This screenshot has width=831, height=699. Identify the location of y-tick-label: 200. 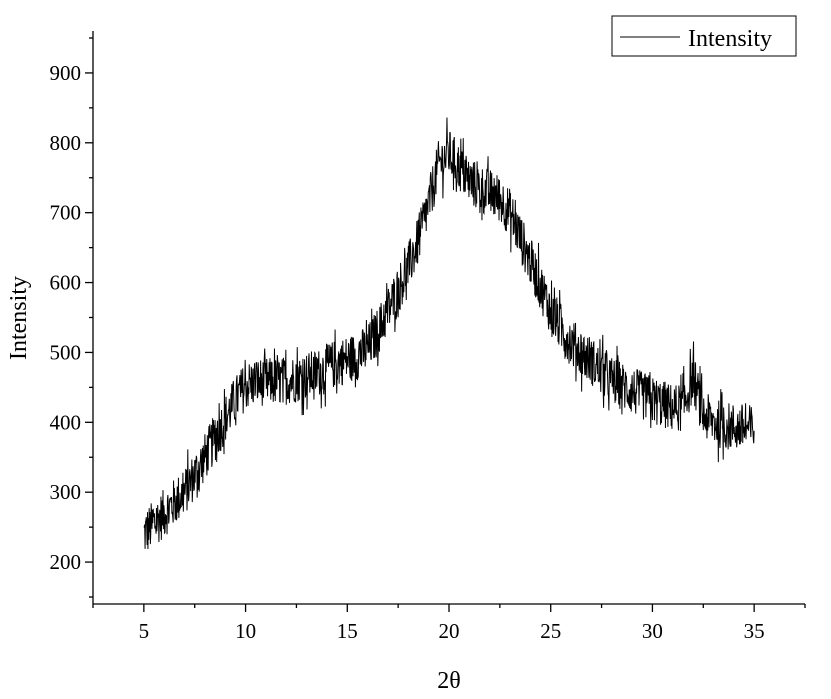
(66, 562).